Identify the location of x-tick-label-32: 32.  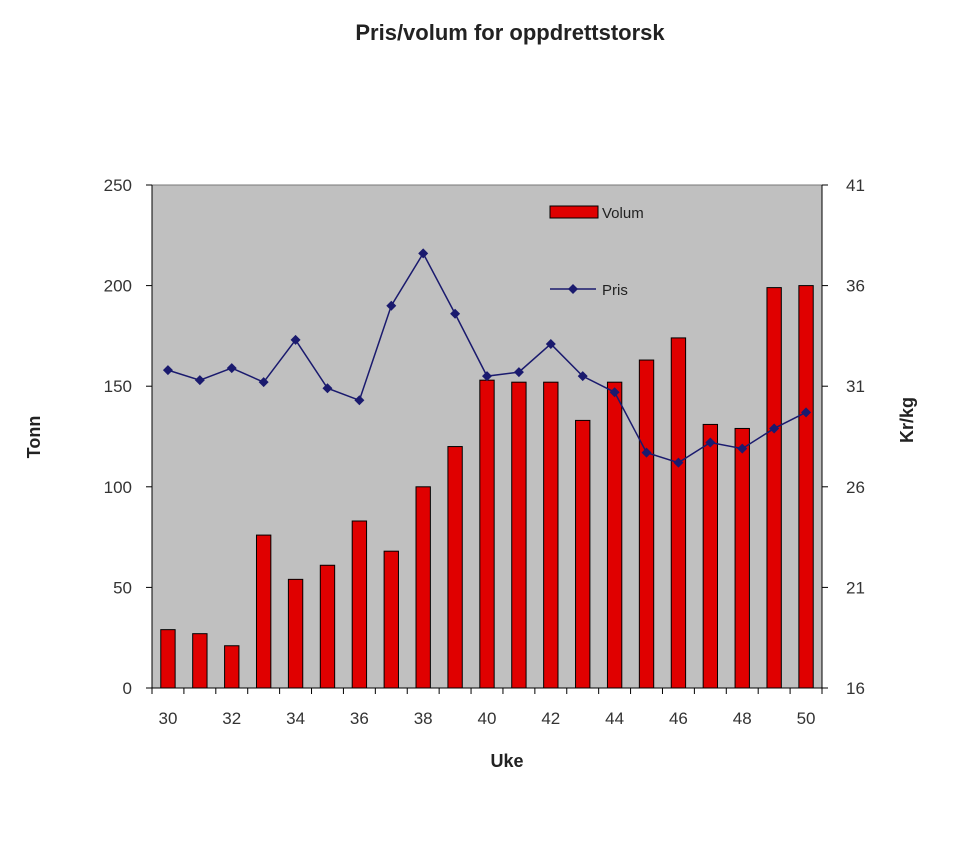
(231, 718).